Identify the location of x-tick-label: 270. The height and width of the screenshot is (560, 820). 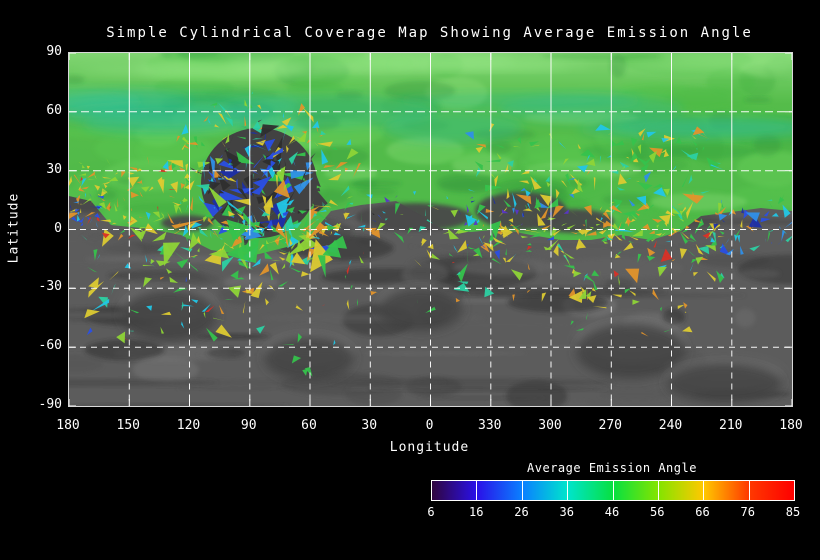
(610, 425).